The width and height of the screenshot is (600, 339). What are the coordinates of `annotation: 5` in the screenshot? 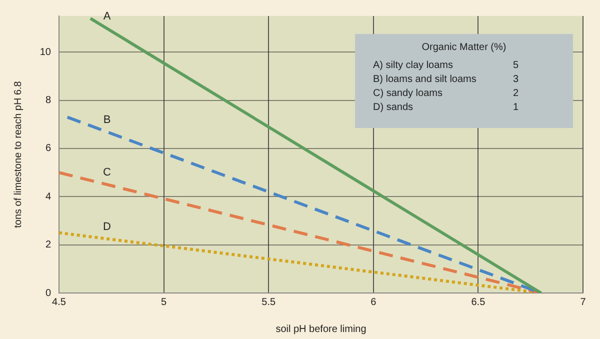 It's located at (516, 66).